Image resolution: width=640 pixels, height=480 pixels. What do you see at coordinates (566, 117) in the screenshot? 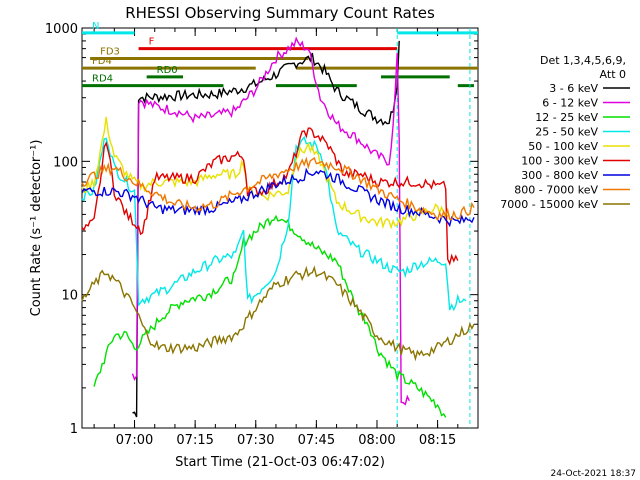
I see `legend-entry: 12 - 25 keV` at bounding box center [566, 117].